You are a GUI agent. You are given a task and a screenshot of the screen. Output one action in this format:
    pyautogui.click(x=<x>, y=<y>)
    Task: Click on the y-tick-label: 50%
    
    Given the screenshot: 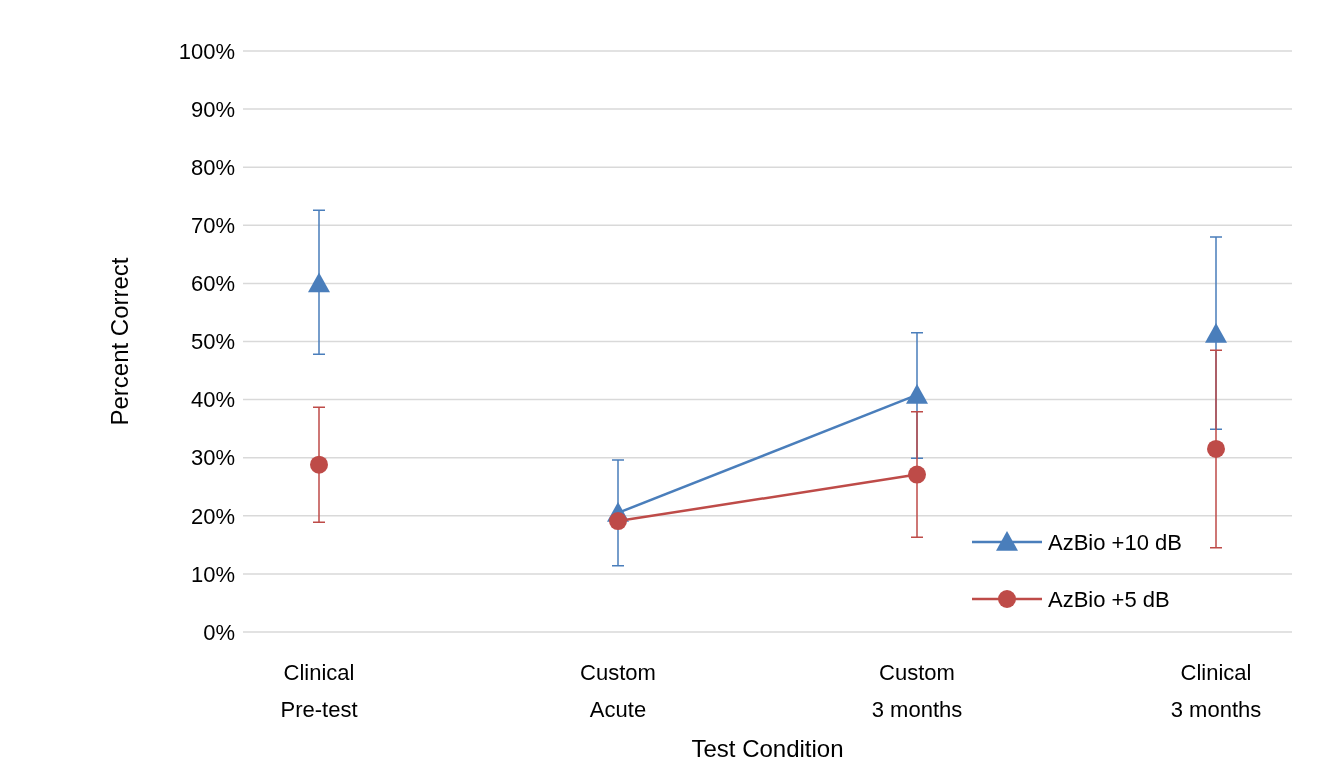 What is the action you would take?
    pyautogui.click(x=212, y=342)
    